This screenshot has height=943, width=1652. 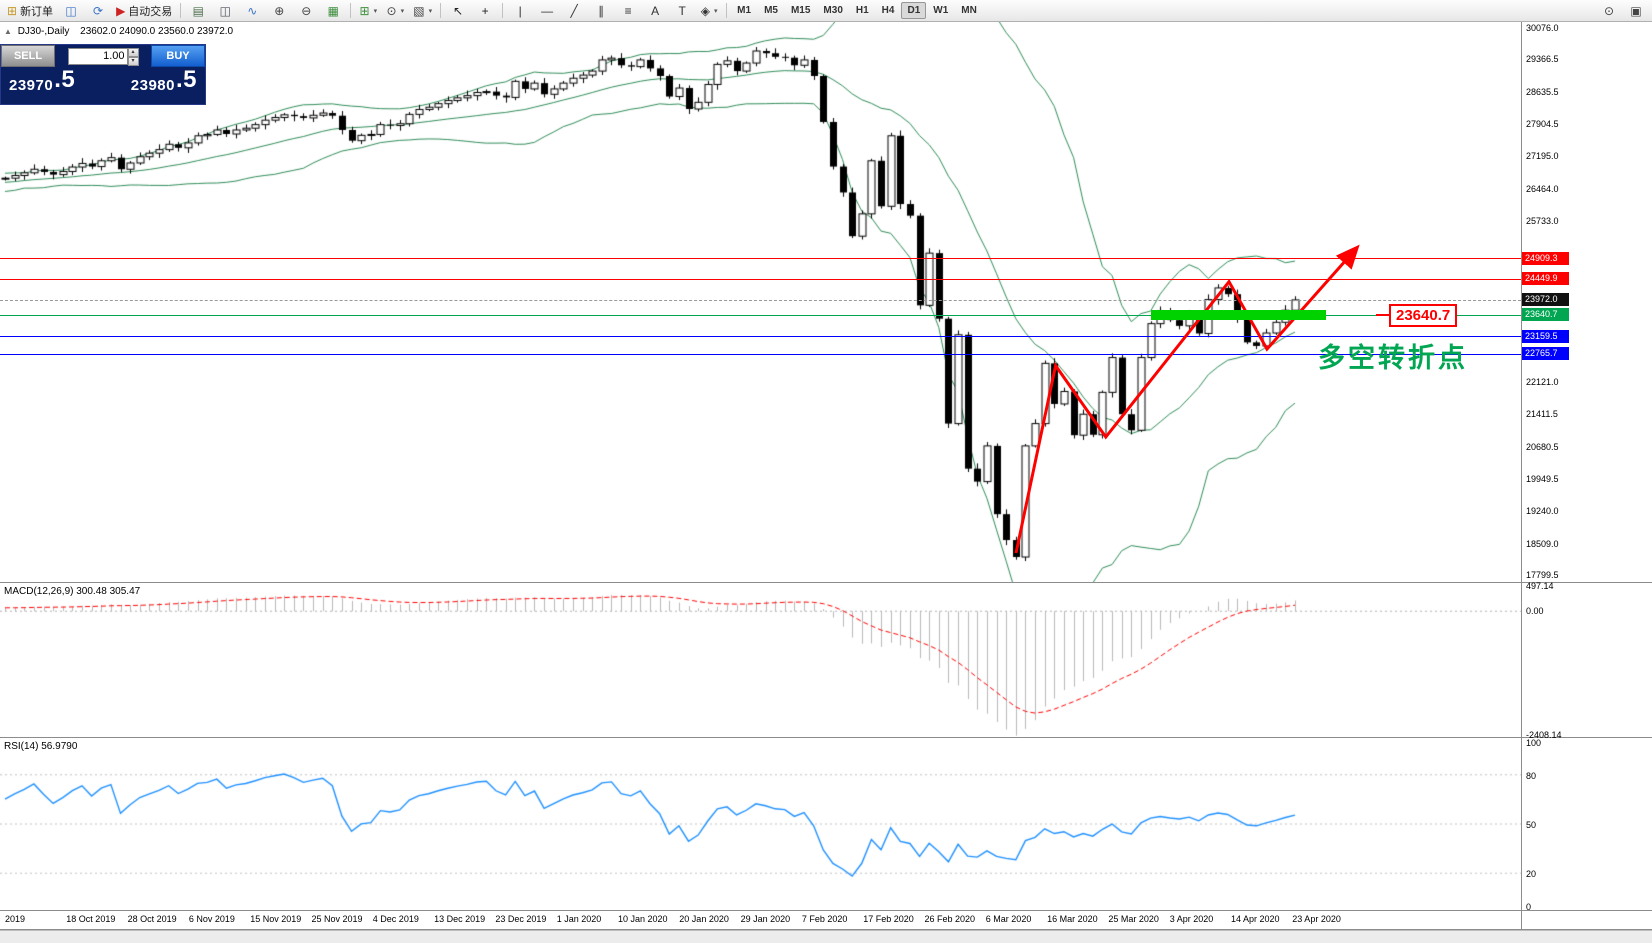 I want to click on autotrading-button: ▶ 自动交易, so click(x=144, y=11).